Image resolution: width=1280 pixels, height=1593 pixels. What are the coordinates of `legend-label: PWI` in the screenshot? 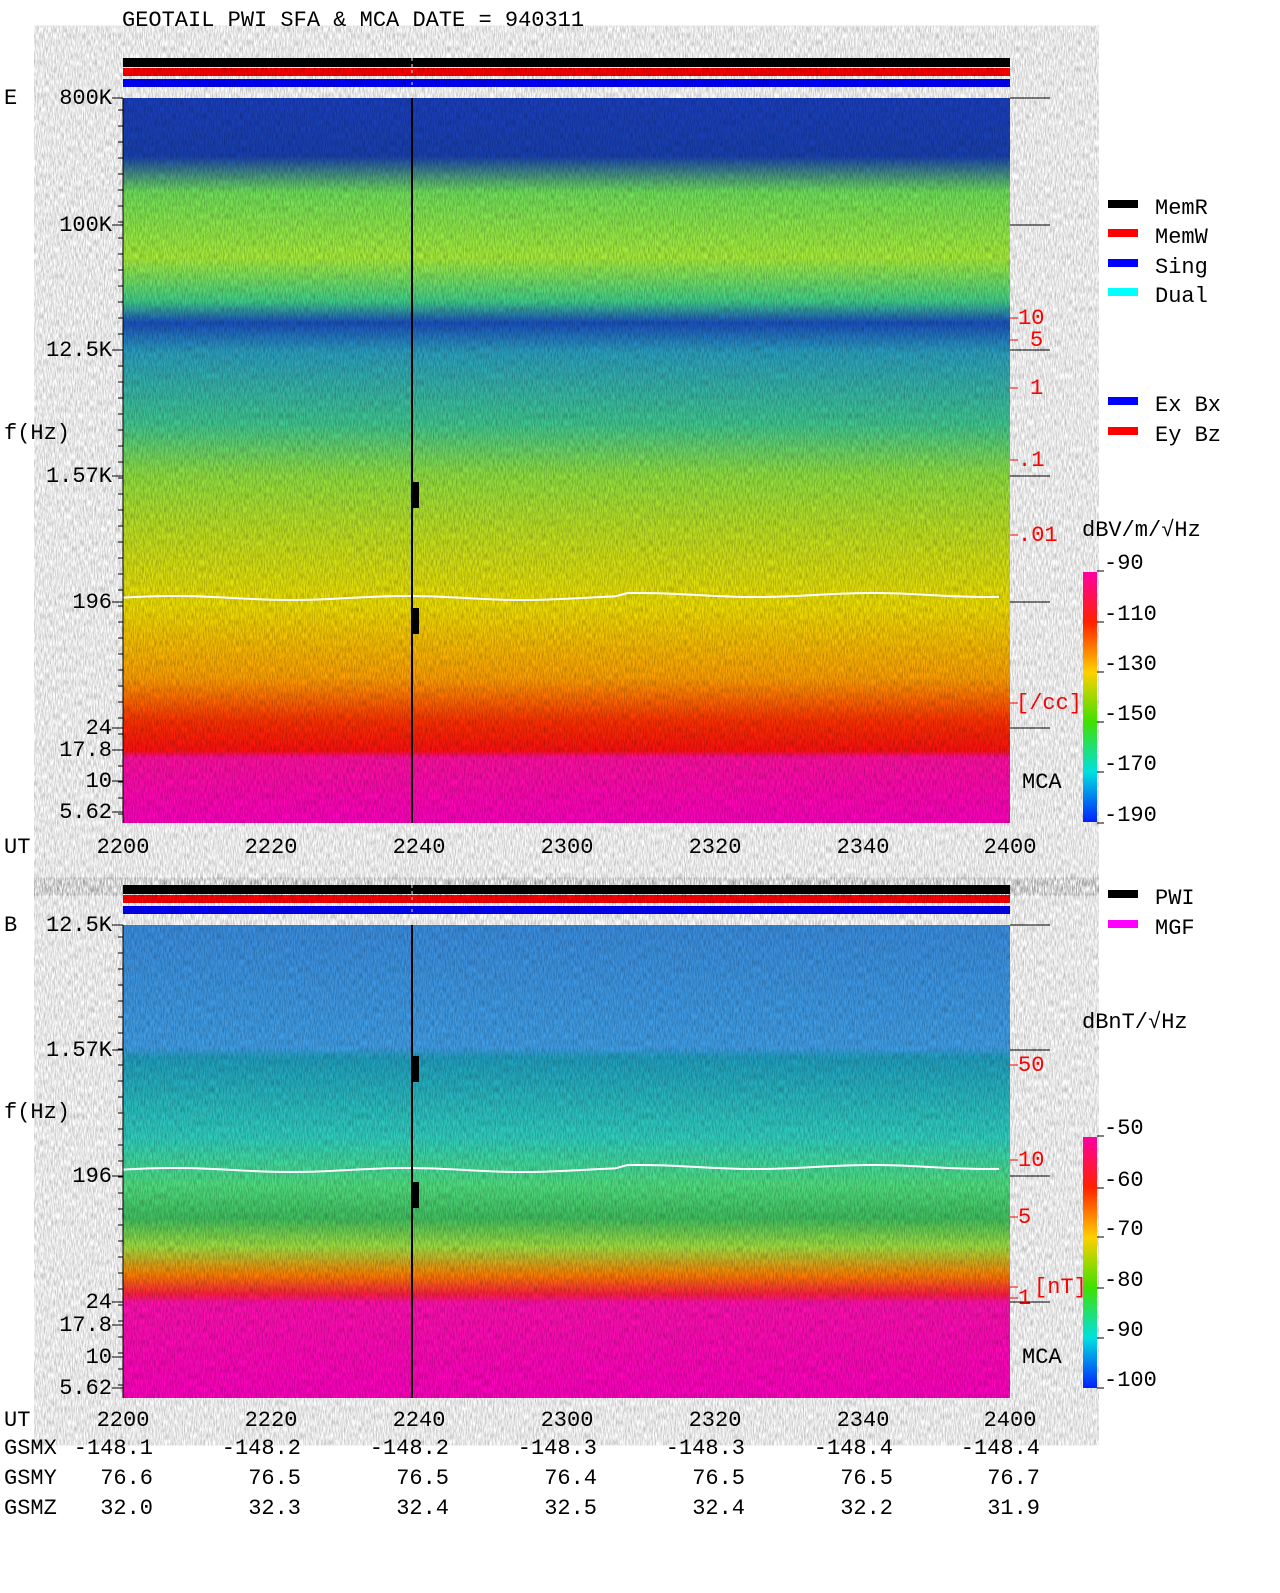 It's located at (1175, 898).